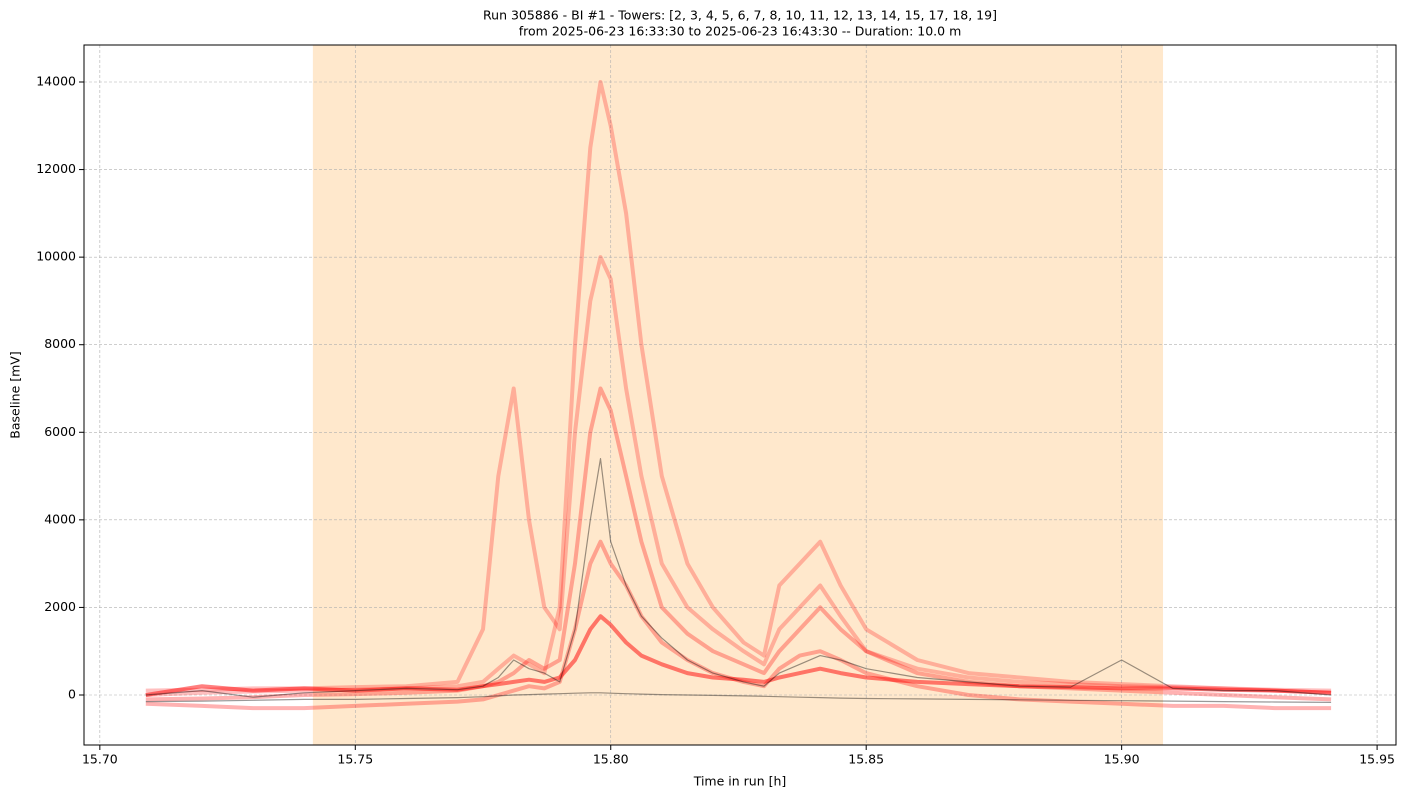 The image size is (1405, 799). Describe the element at coordinates (355, 759) in the screenshot. I see `x-tick-label: 15.75` at that location.